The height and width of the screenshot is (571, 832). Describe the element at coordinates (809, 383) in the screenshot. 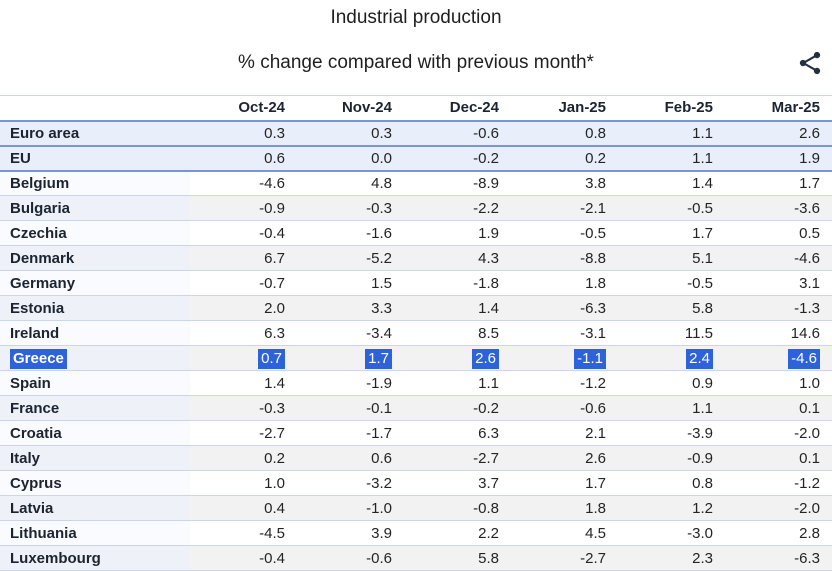

I see `value-text: 1.0` at that location.